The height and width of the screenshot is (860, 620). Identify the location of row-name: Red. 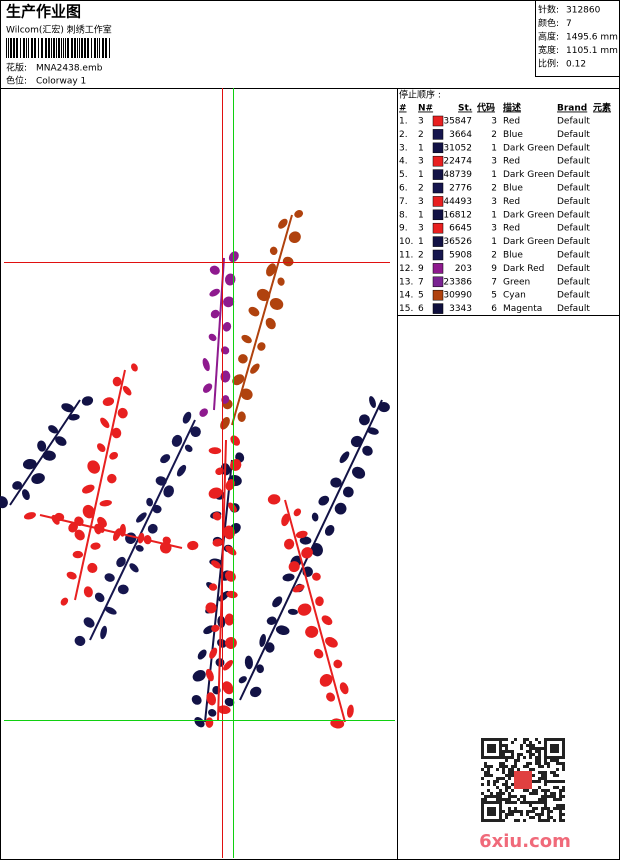
(511, 162).